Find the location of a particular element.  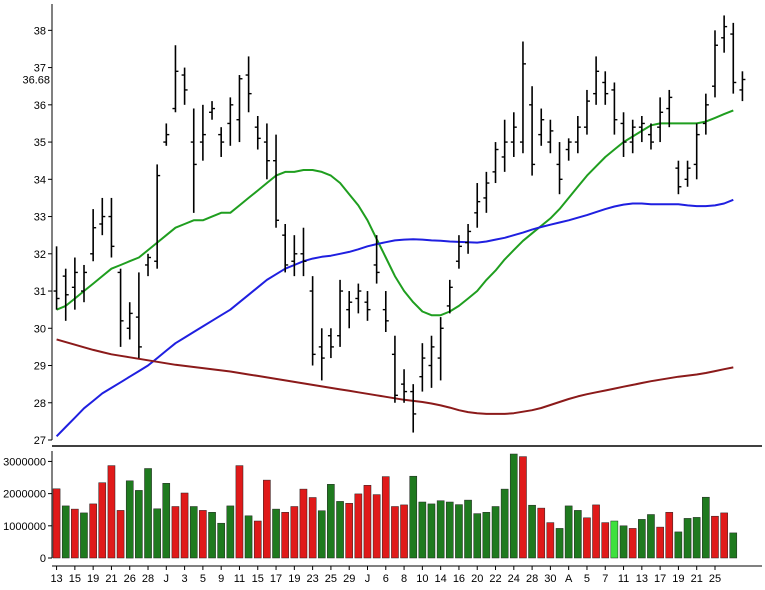

x-tick-label: 9 is located at coordinates (221, 579).